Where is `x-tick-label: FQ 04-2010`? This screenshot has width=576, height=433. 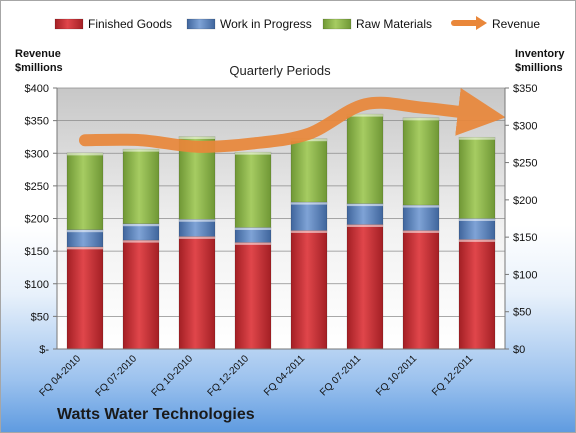
x-tick-label: FQ 04-2010 is located at coordinates (61, 376).